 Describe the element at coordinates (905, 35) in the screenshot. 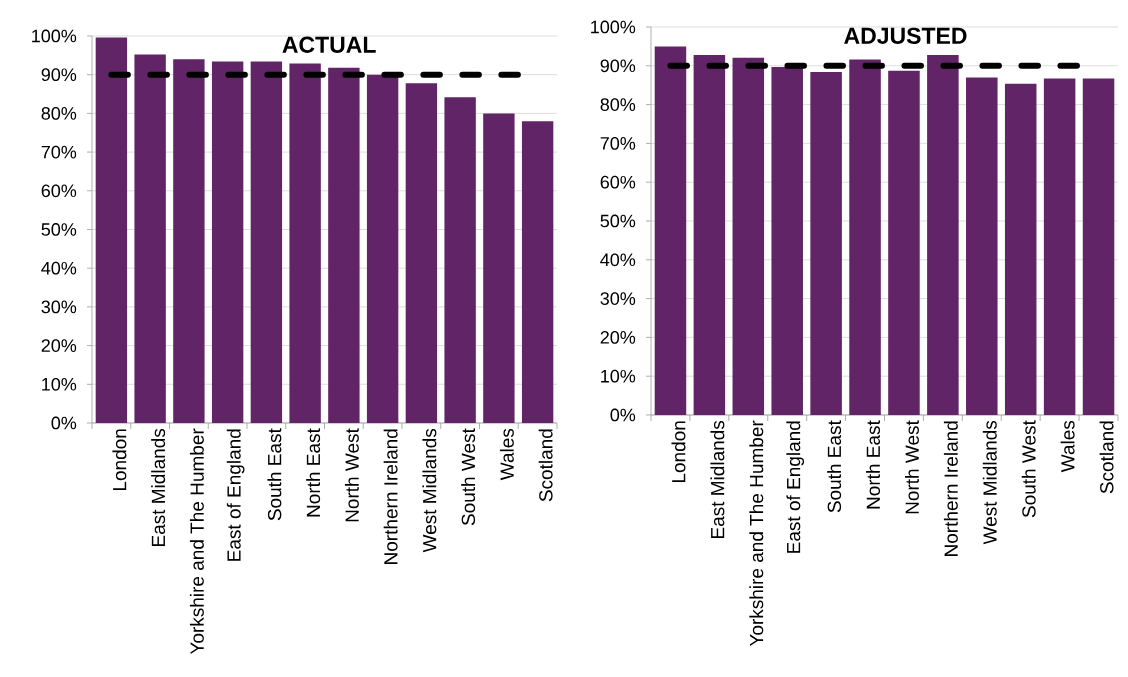

I see `chart-title: ADJUSTED` at that location.